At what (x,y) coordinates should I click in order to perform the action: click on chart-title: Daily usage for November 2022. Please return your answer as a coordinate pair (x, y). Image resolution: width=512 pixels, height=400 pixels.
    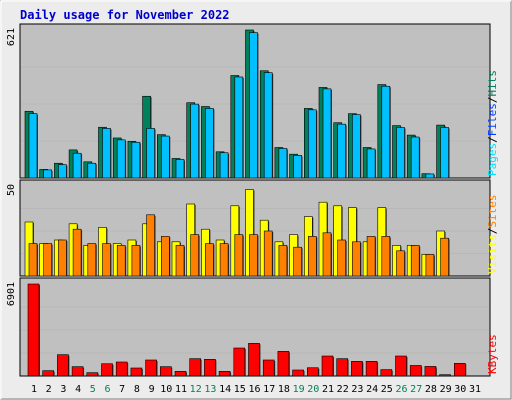
    Looking at the image, I should click on (125, 15).